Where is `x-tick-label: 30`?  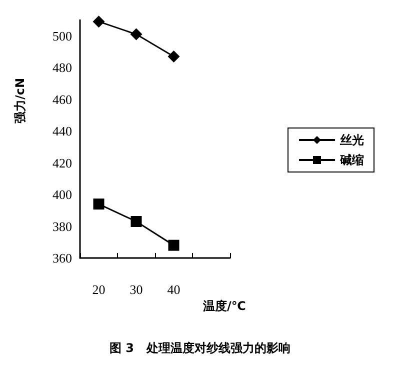 x-tick-label: 30 is located at coordinates (136, 289).